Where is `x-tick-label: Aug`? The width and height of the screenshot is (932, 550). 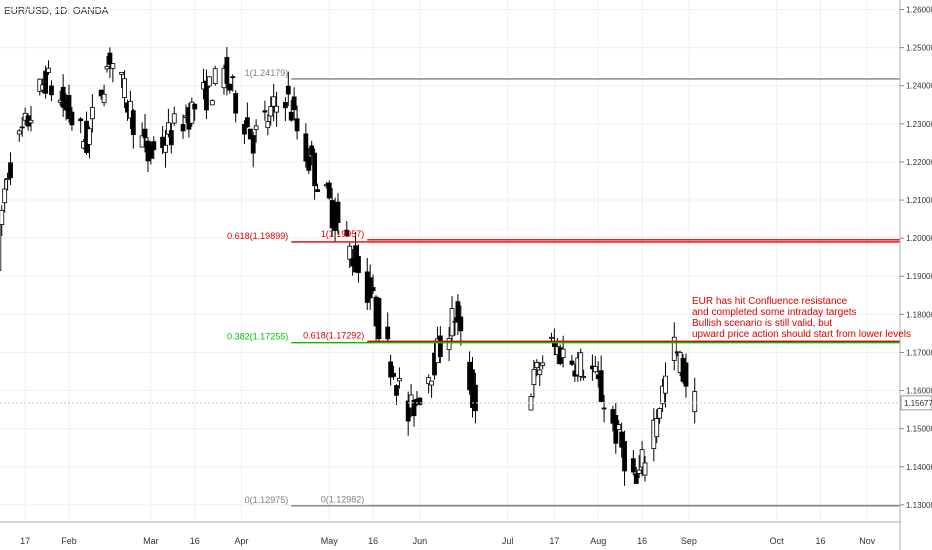 x-tick-label: Aug is located at coordinates (598, 541).